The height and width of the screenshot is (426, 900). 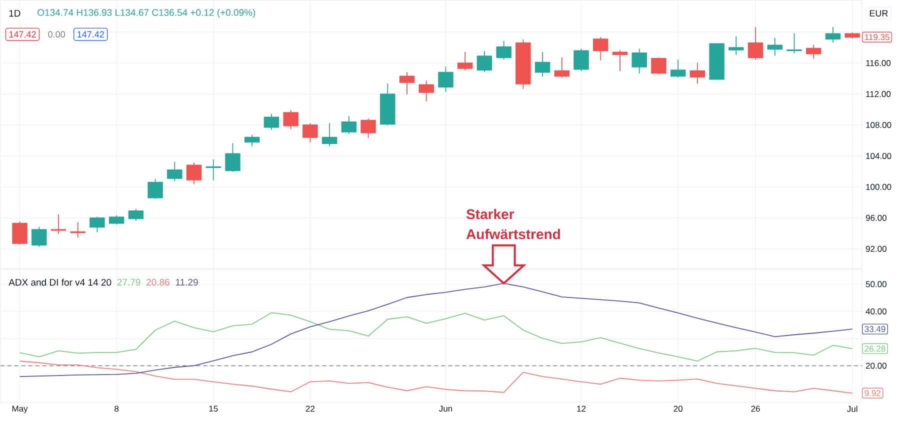 What do you see at coordinates (445, 409) in the screenshot?
I see `x-tick-label: Jun` at bounding box center [445, 409].